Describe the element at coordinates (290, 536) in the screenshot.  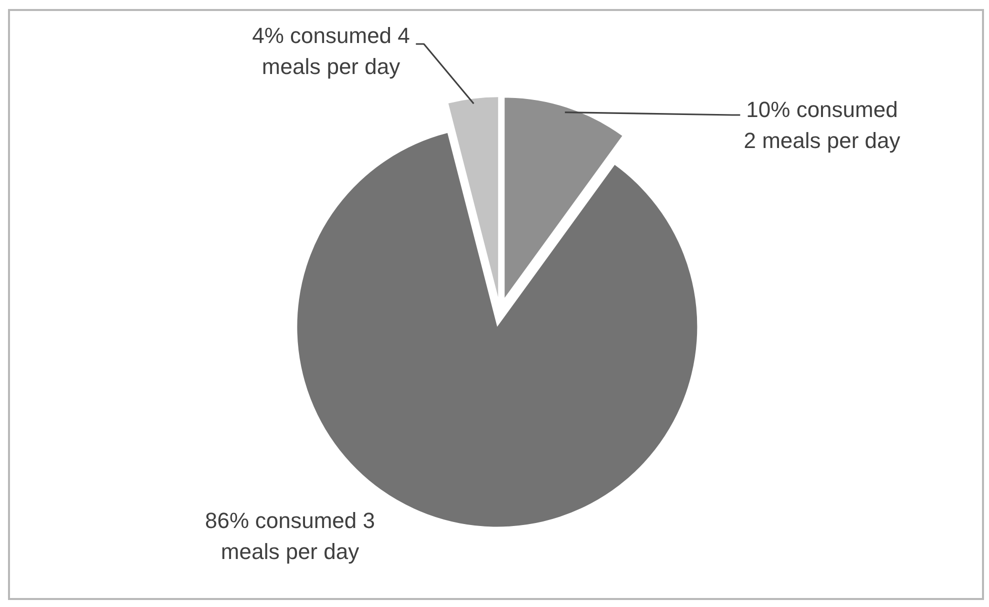
I see `slice-label: 86% consumed 3 meals per day` at that location.